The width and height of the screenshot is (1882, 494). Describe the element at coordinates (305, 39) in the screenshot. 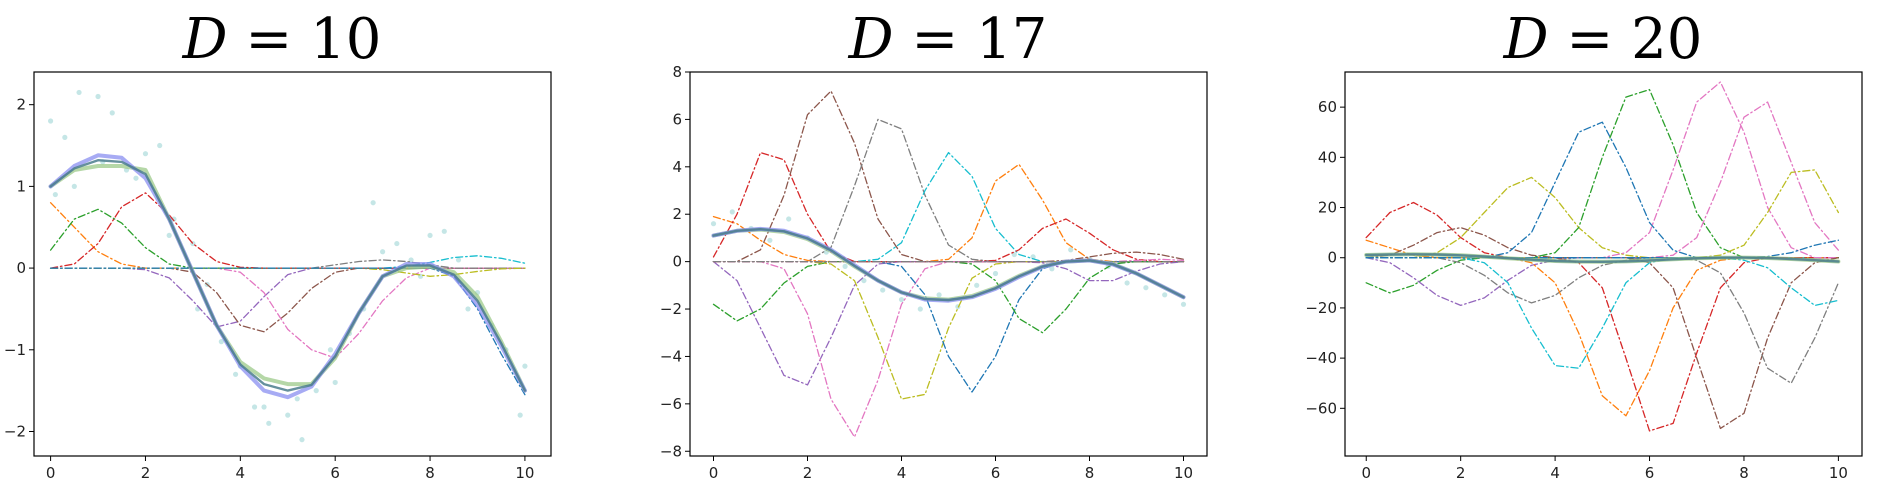

I see `title-equation: = 10` at that location.